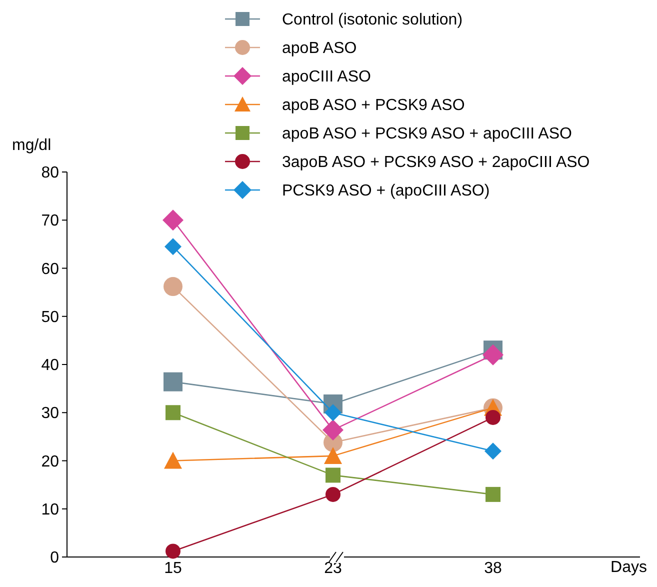  What do you see at coordinates (32, 145) in the screenshot?
I see `y-axis-title: mg/dl` at bounding box center [32, 145].